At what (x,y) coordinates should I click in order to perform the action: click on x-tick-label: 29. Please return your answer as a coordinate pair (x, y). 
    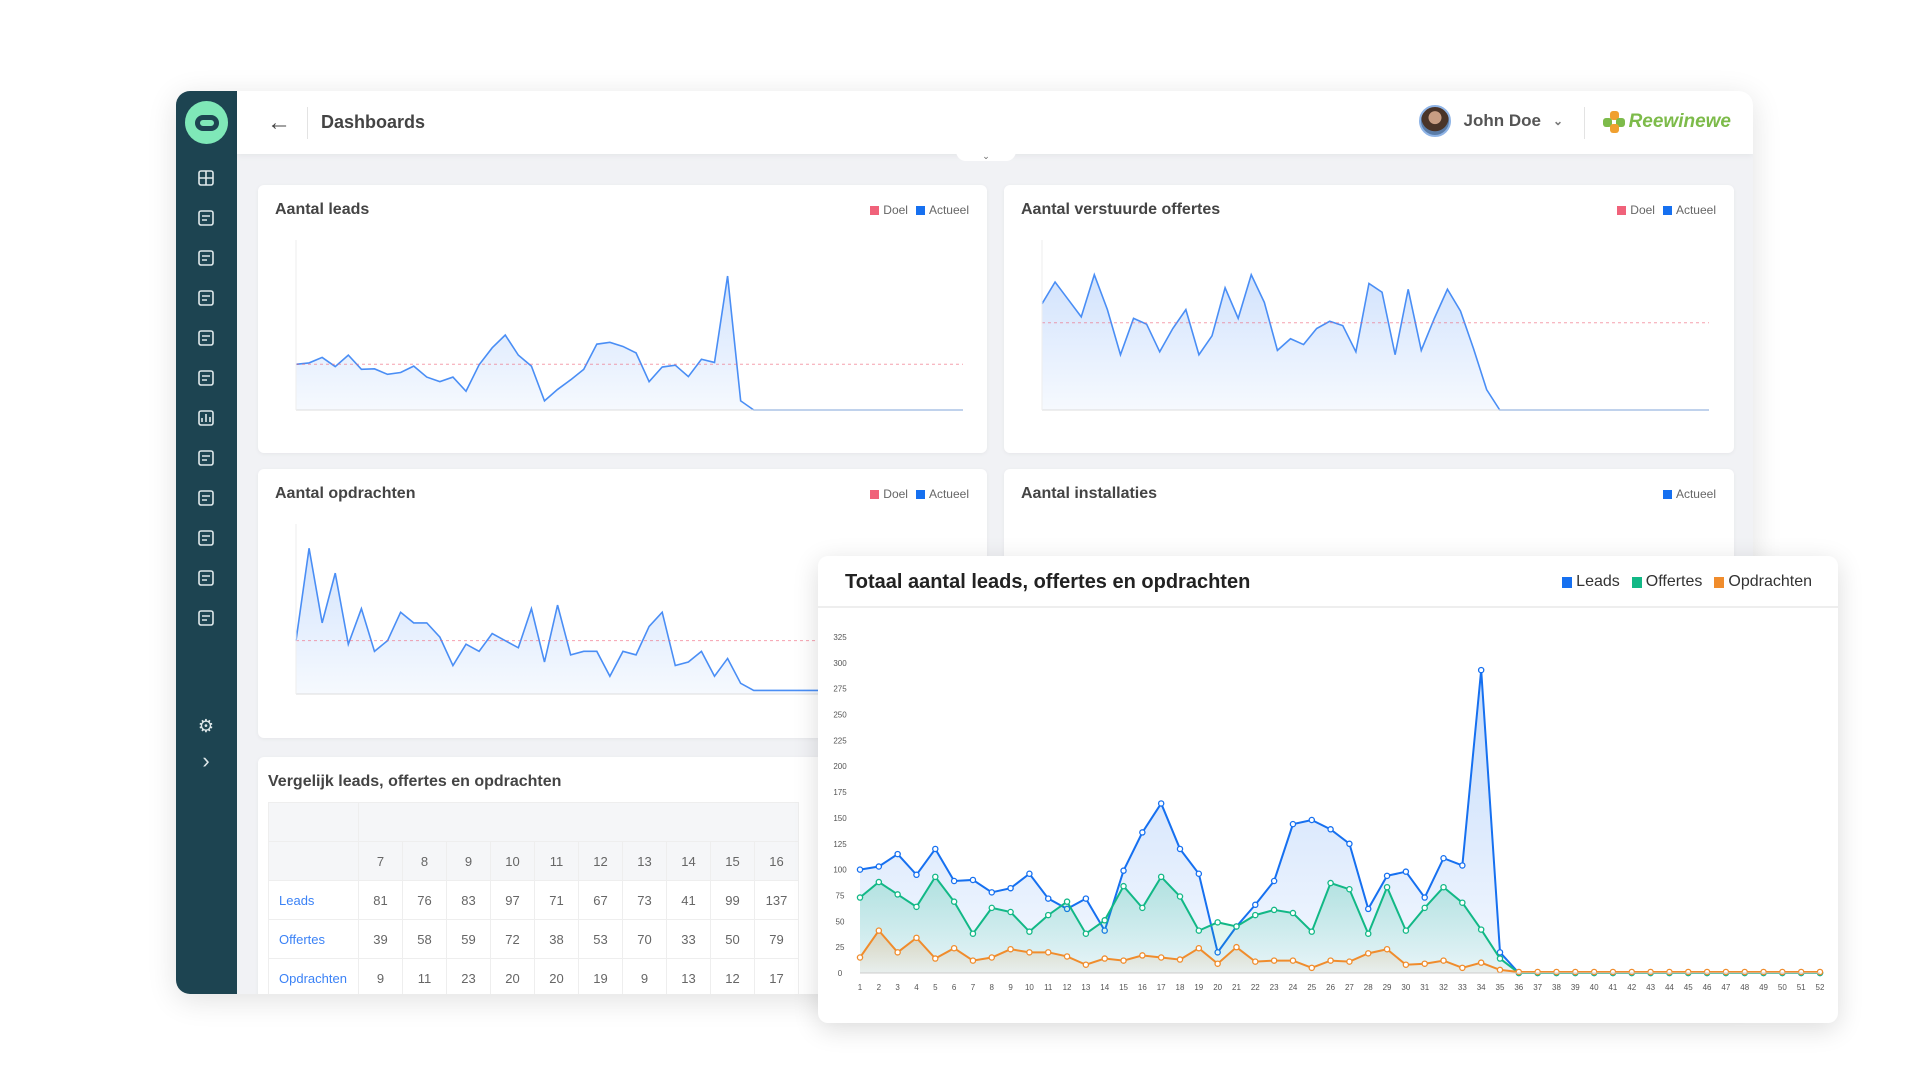
    Looking at the image, I should click on (1387, 987).